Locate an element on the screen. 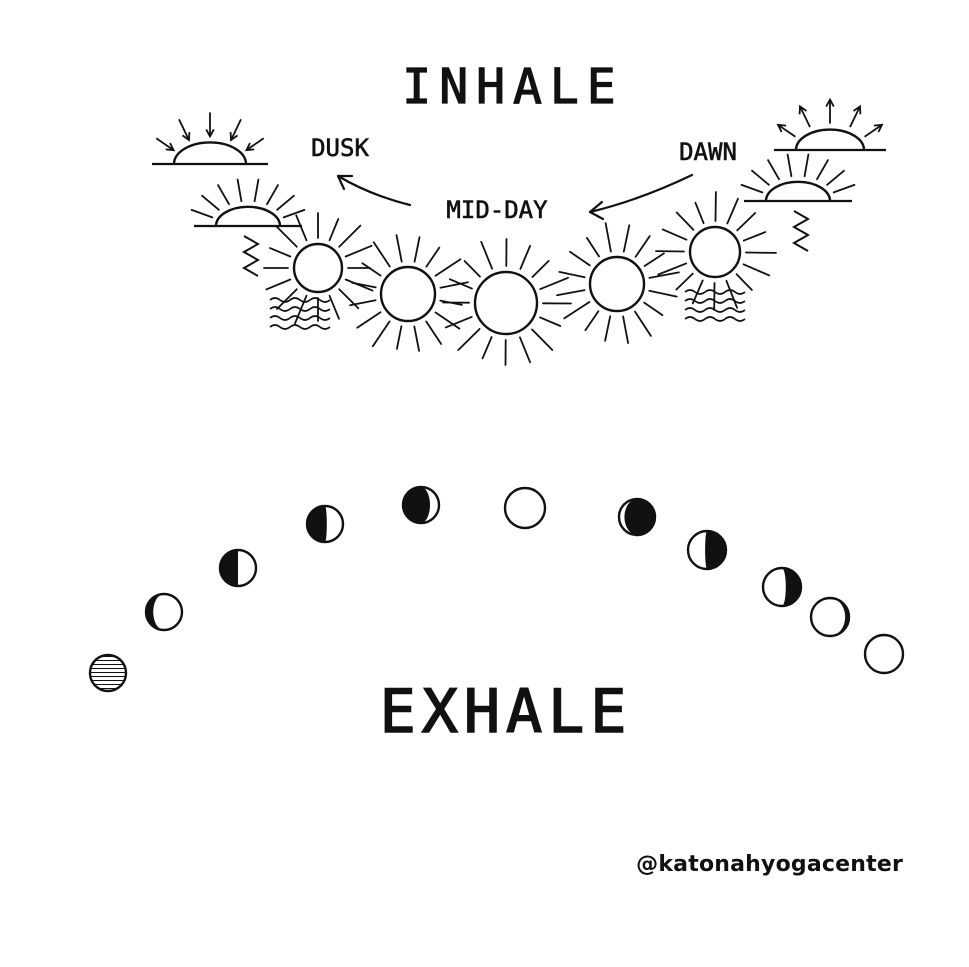 This screenshot has width=969, height=967. dusk-label: DUSK is located at coordinates (340, 148).